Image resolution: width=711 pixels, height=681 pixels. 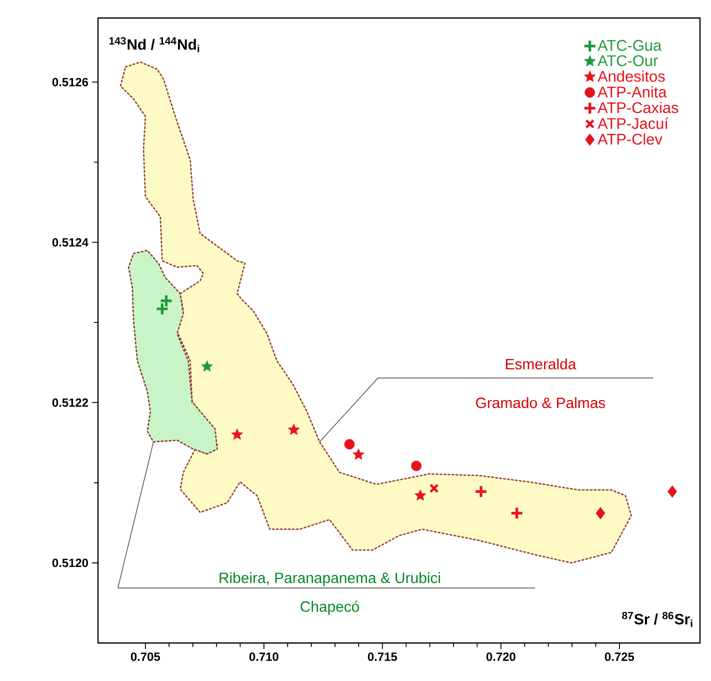 What do you see at coordinates (632, 92) in the screenshot?
I see `legend-label: ATP-Anita` at bounding box center [632, 92].